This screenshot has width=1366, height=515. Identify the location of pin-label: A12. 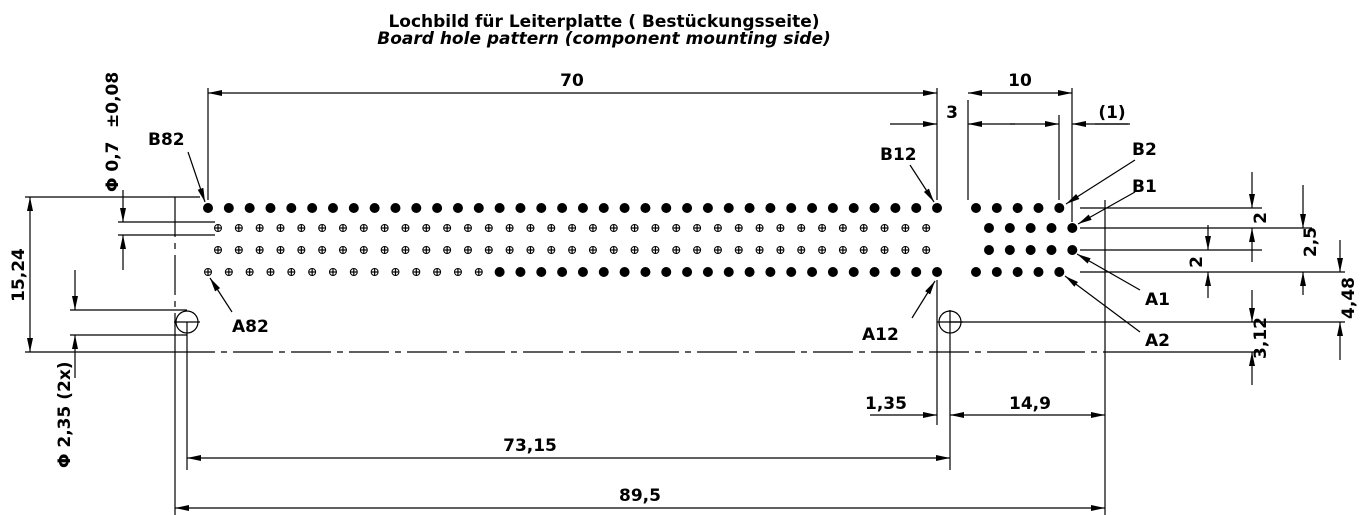
(880, 335).